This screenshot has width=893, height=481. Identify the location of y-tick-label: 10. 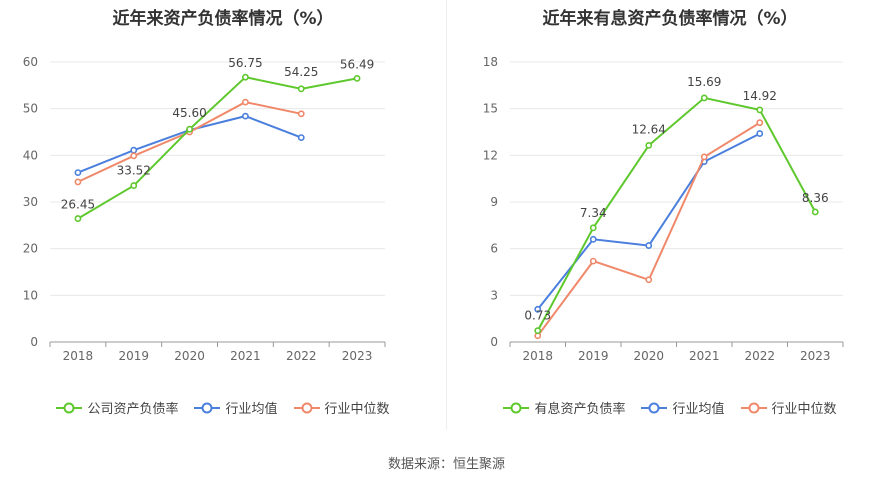
(30, 295).